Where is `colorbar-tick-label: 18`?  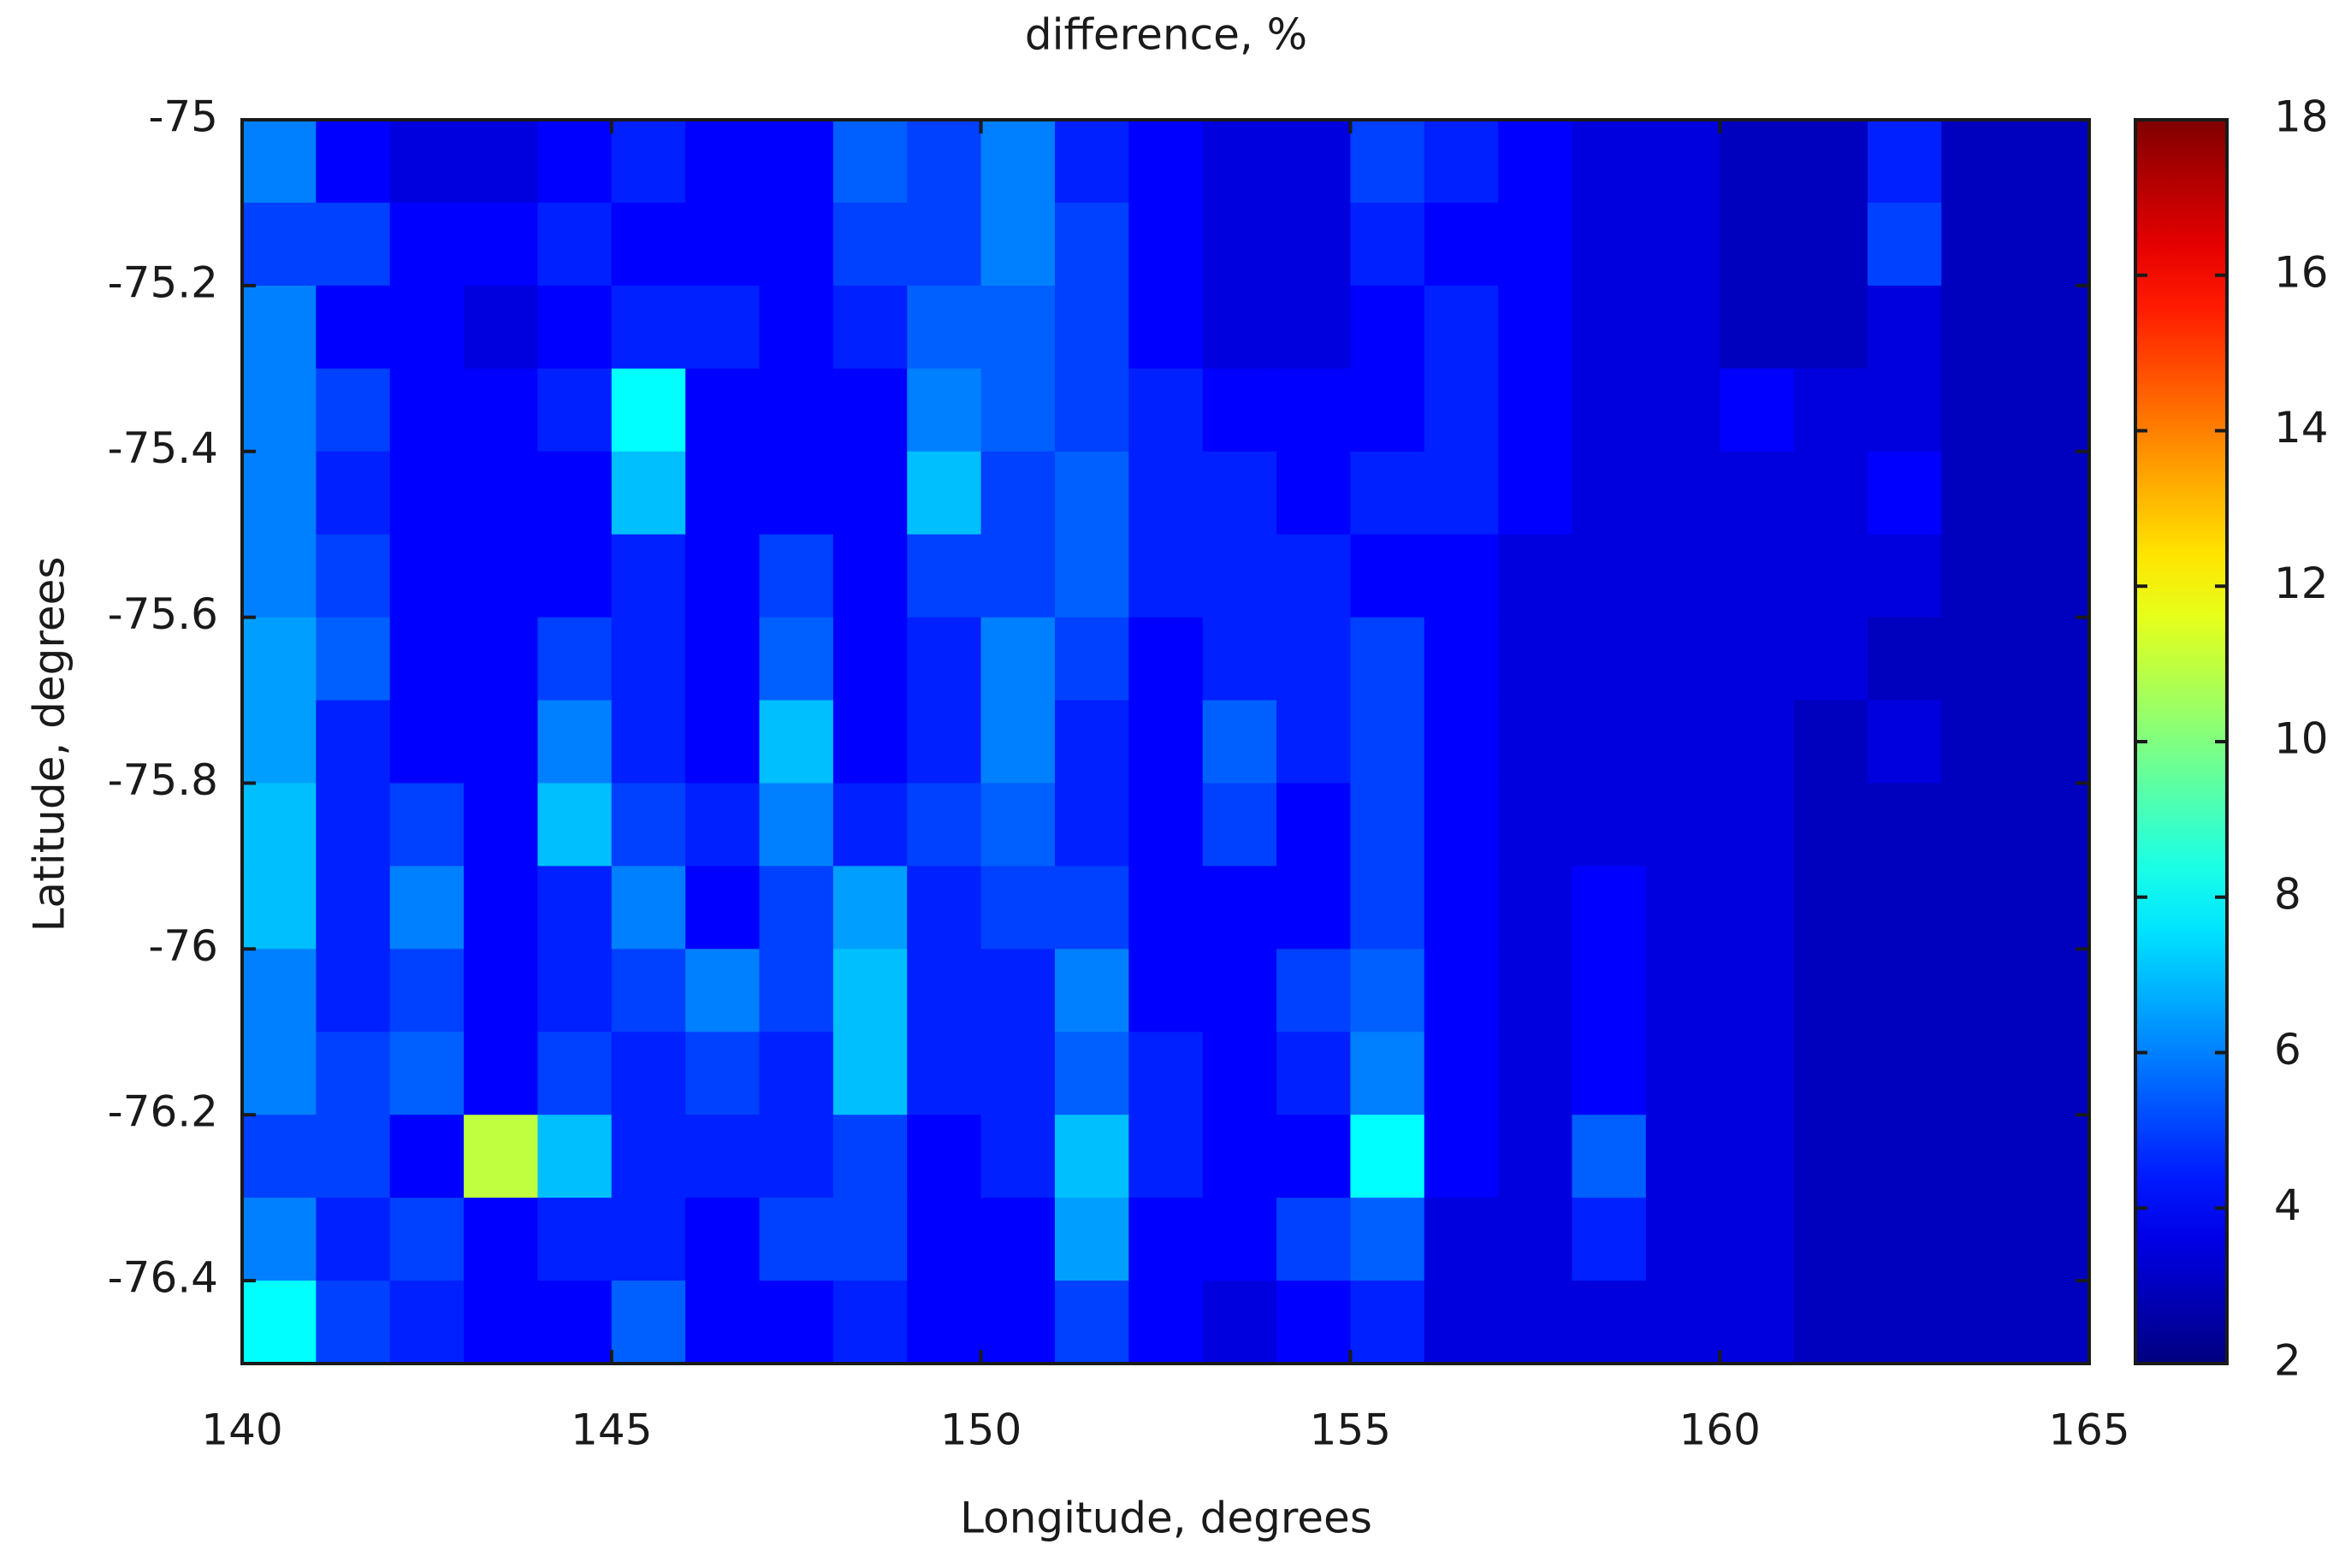 colorbar-tick-label: 18 is located at coordinates (2301, 117).